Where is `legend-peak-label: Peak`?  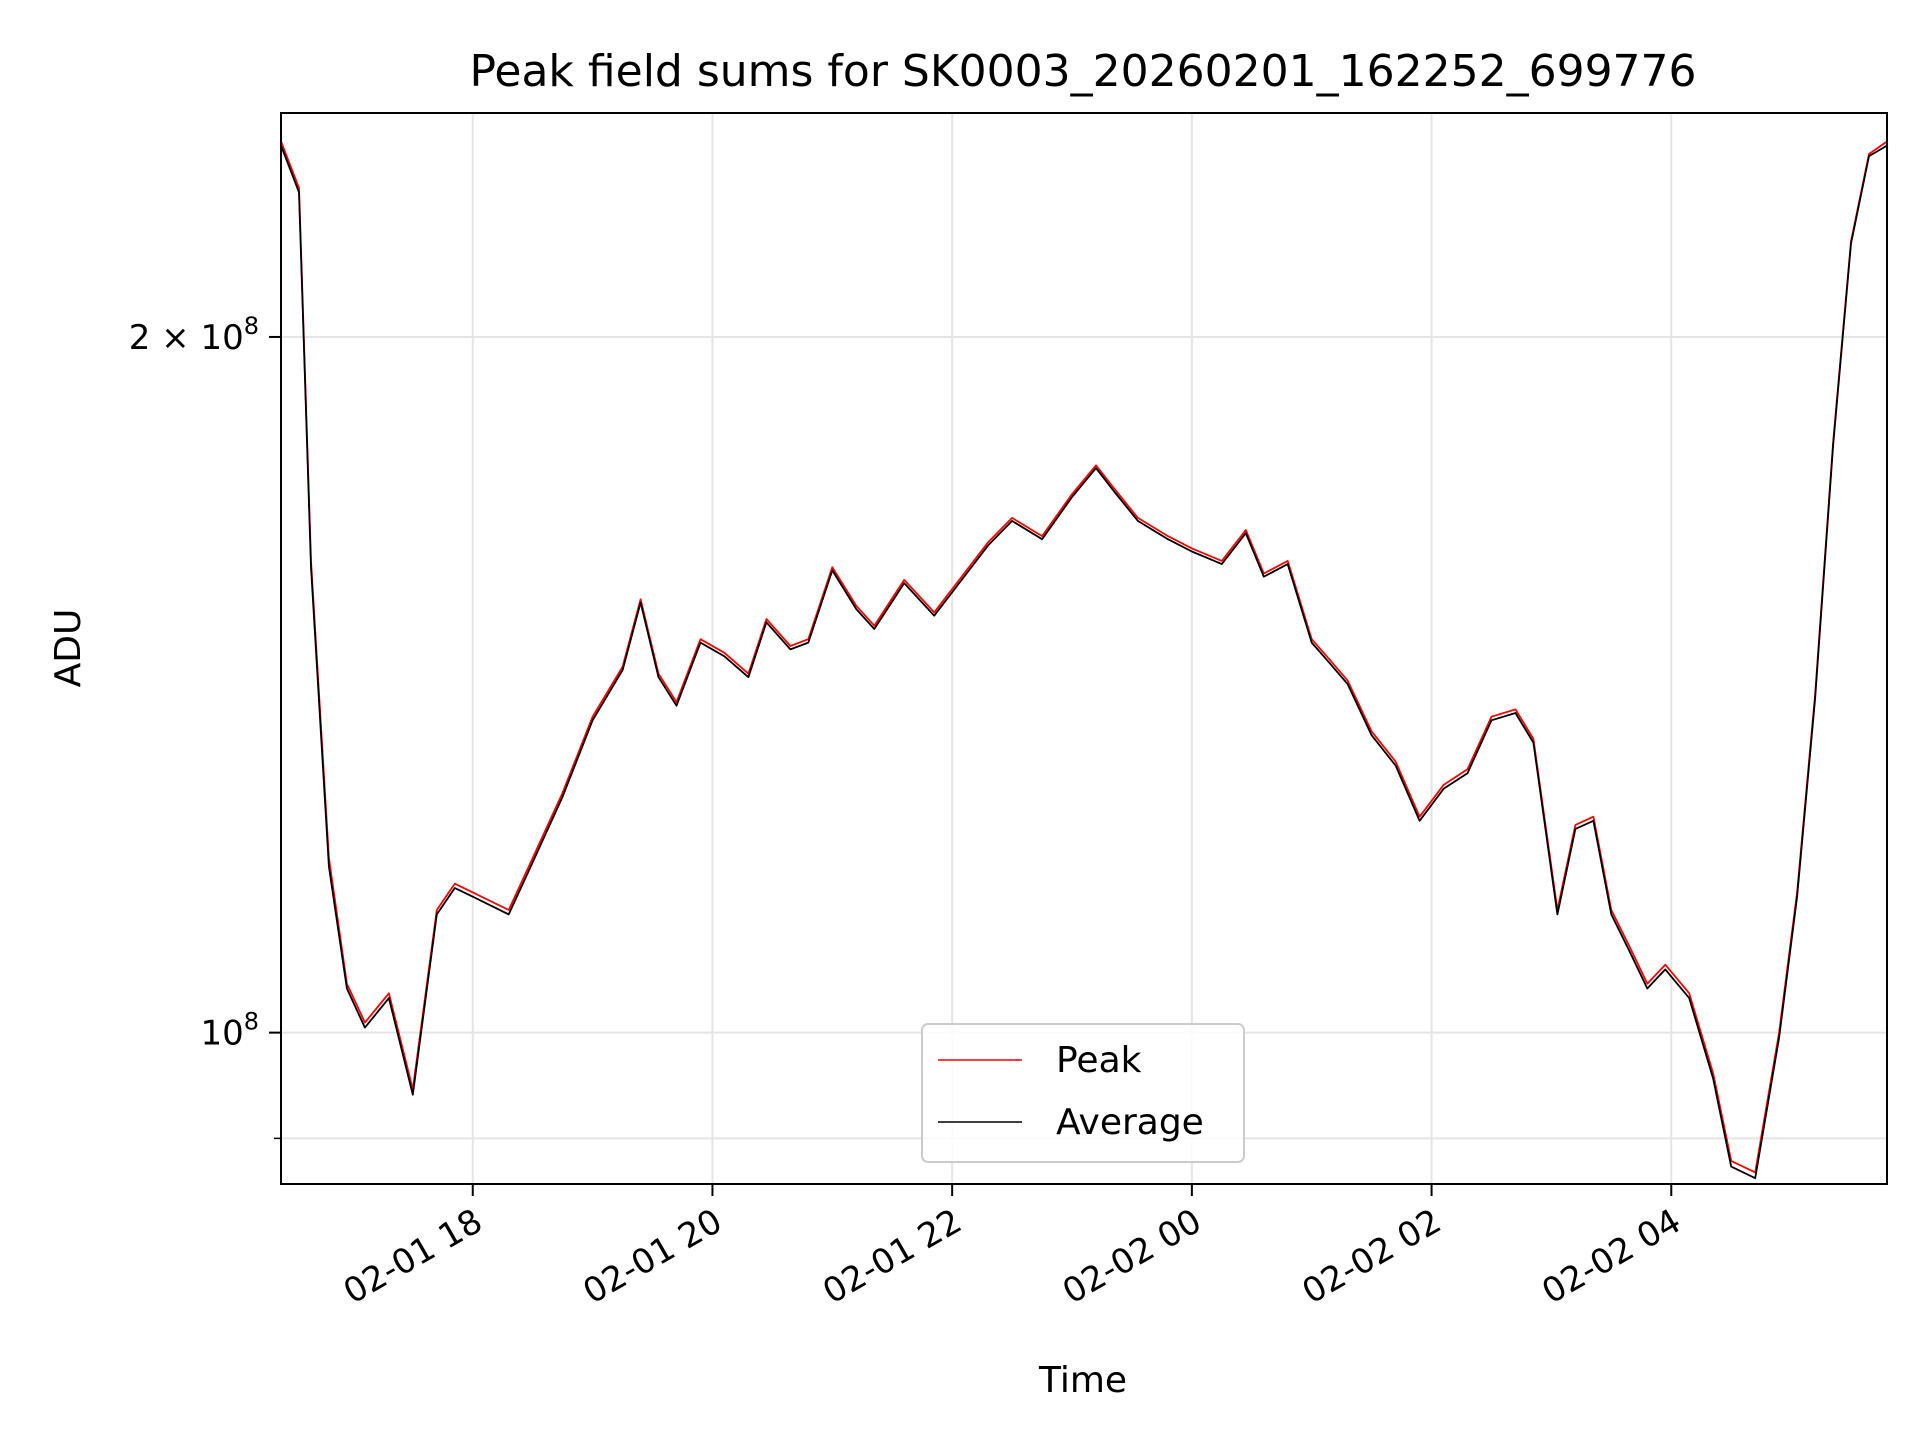
legend-peak-label: Peak is located at coordinates (1099, 1060).